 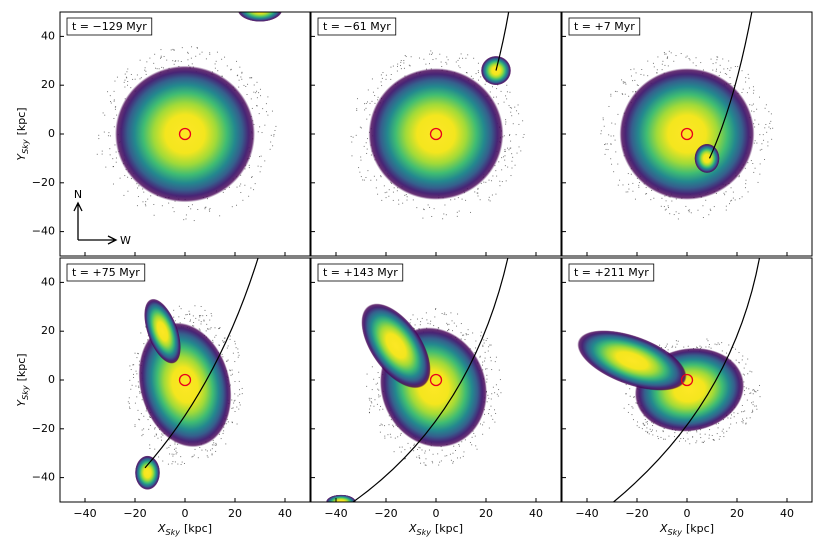 What do you see at coordinates (424, 532) in the screenshot?
I see `label-subscript: Sky` at bounding box center [424, 532].